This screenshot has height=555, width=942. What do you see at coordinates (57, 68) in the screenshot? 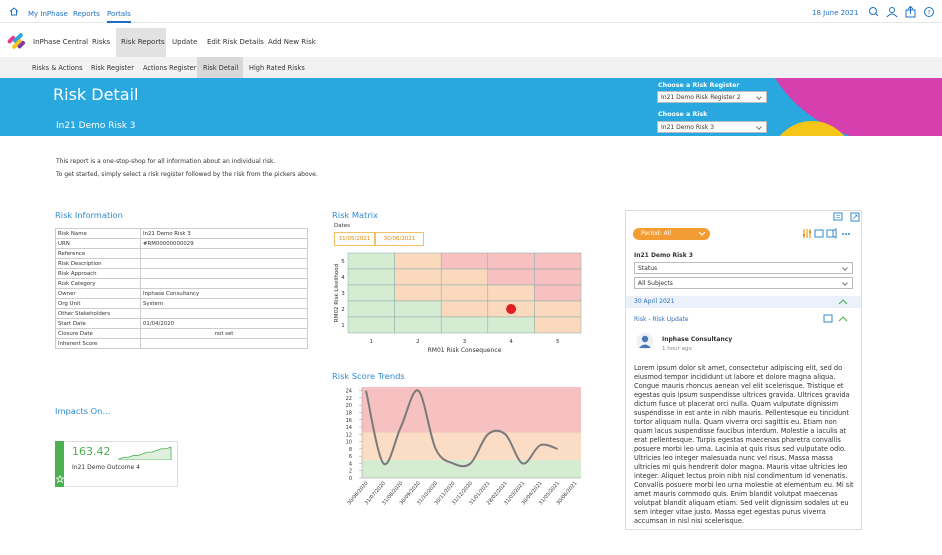
I see `sub-nav-item: Risks & Actions` at bounding box center [57, 68].